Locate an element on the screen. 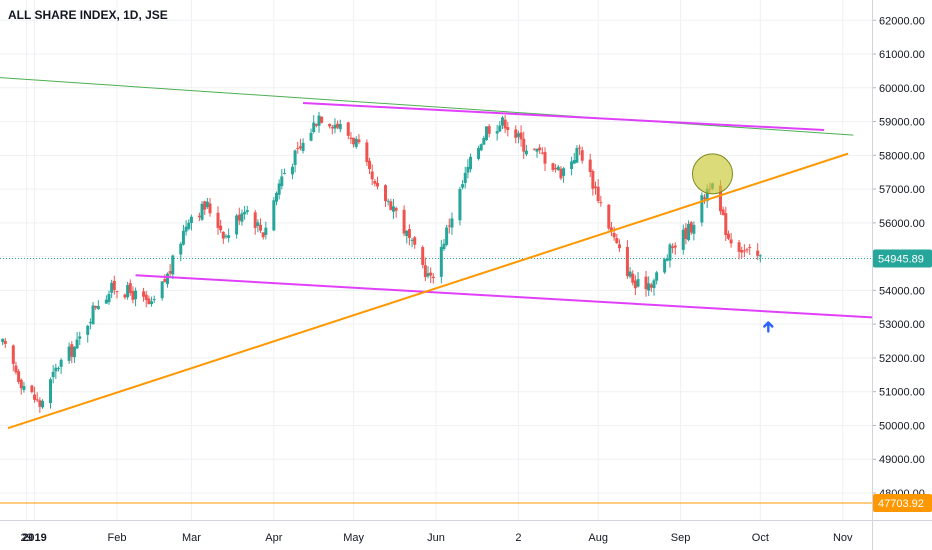 The width and height of the screenshot is (932, 550). highlight-circle is located at coordinates (712, 174).